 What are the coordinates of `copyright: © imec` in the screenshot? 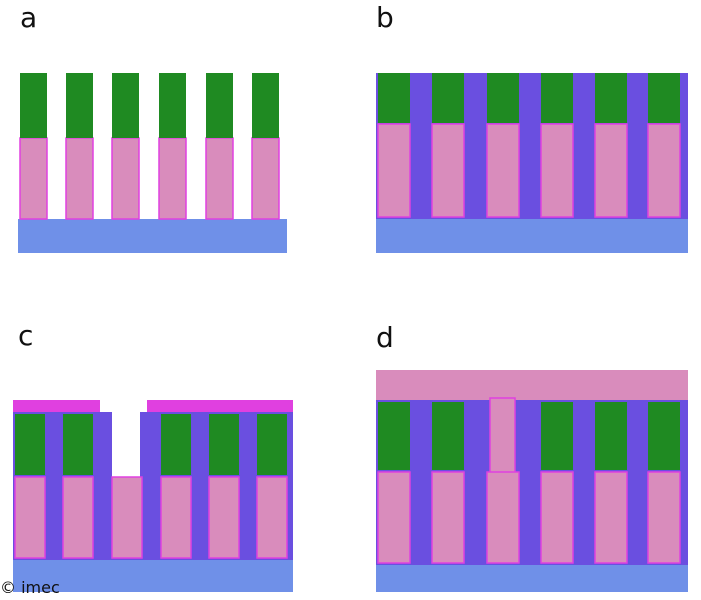 It's located at (30, 587).